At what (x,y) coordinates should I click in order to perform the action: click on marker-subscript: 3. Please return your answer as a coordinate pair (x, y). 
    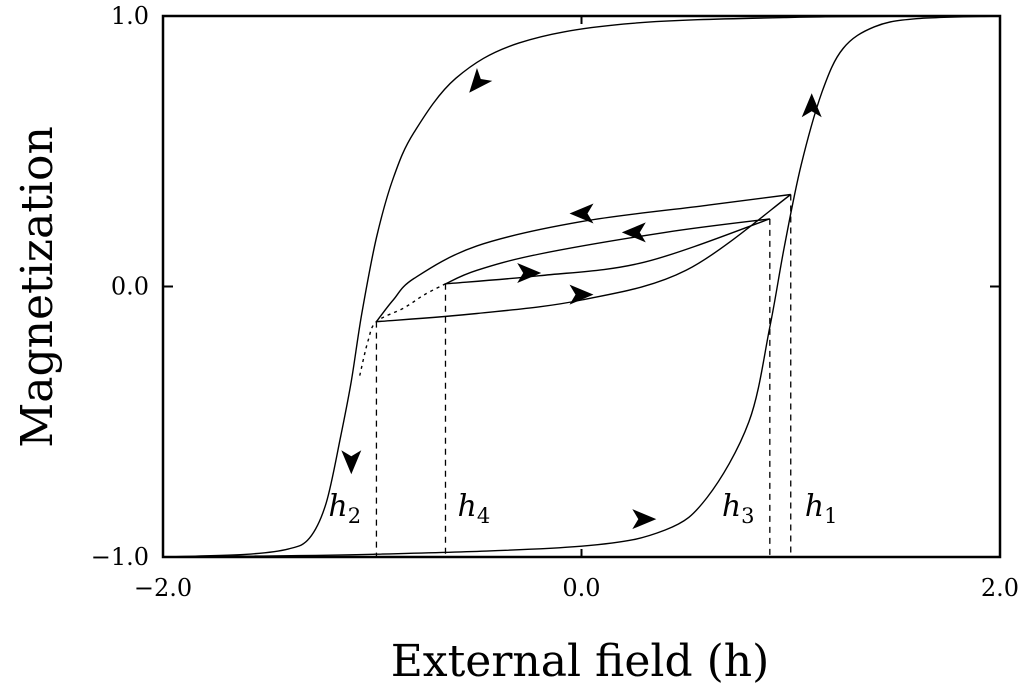
    Looking at the image, I should click on (747, 516).